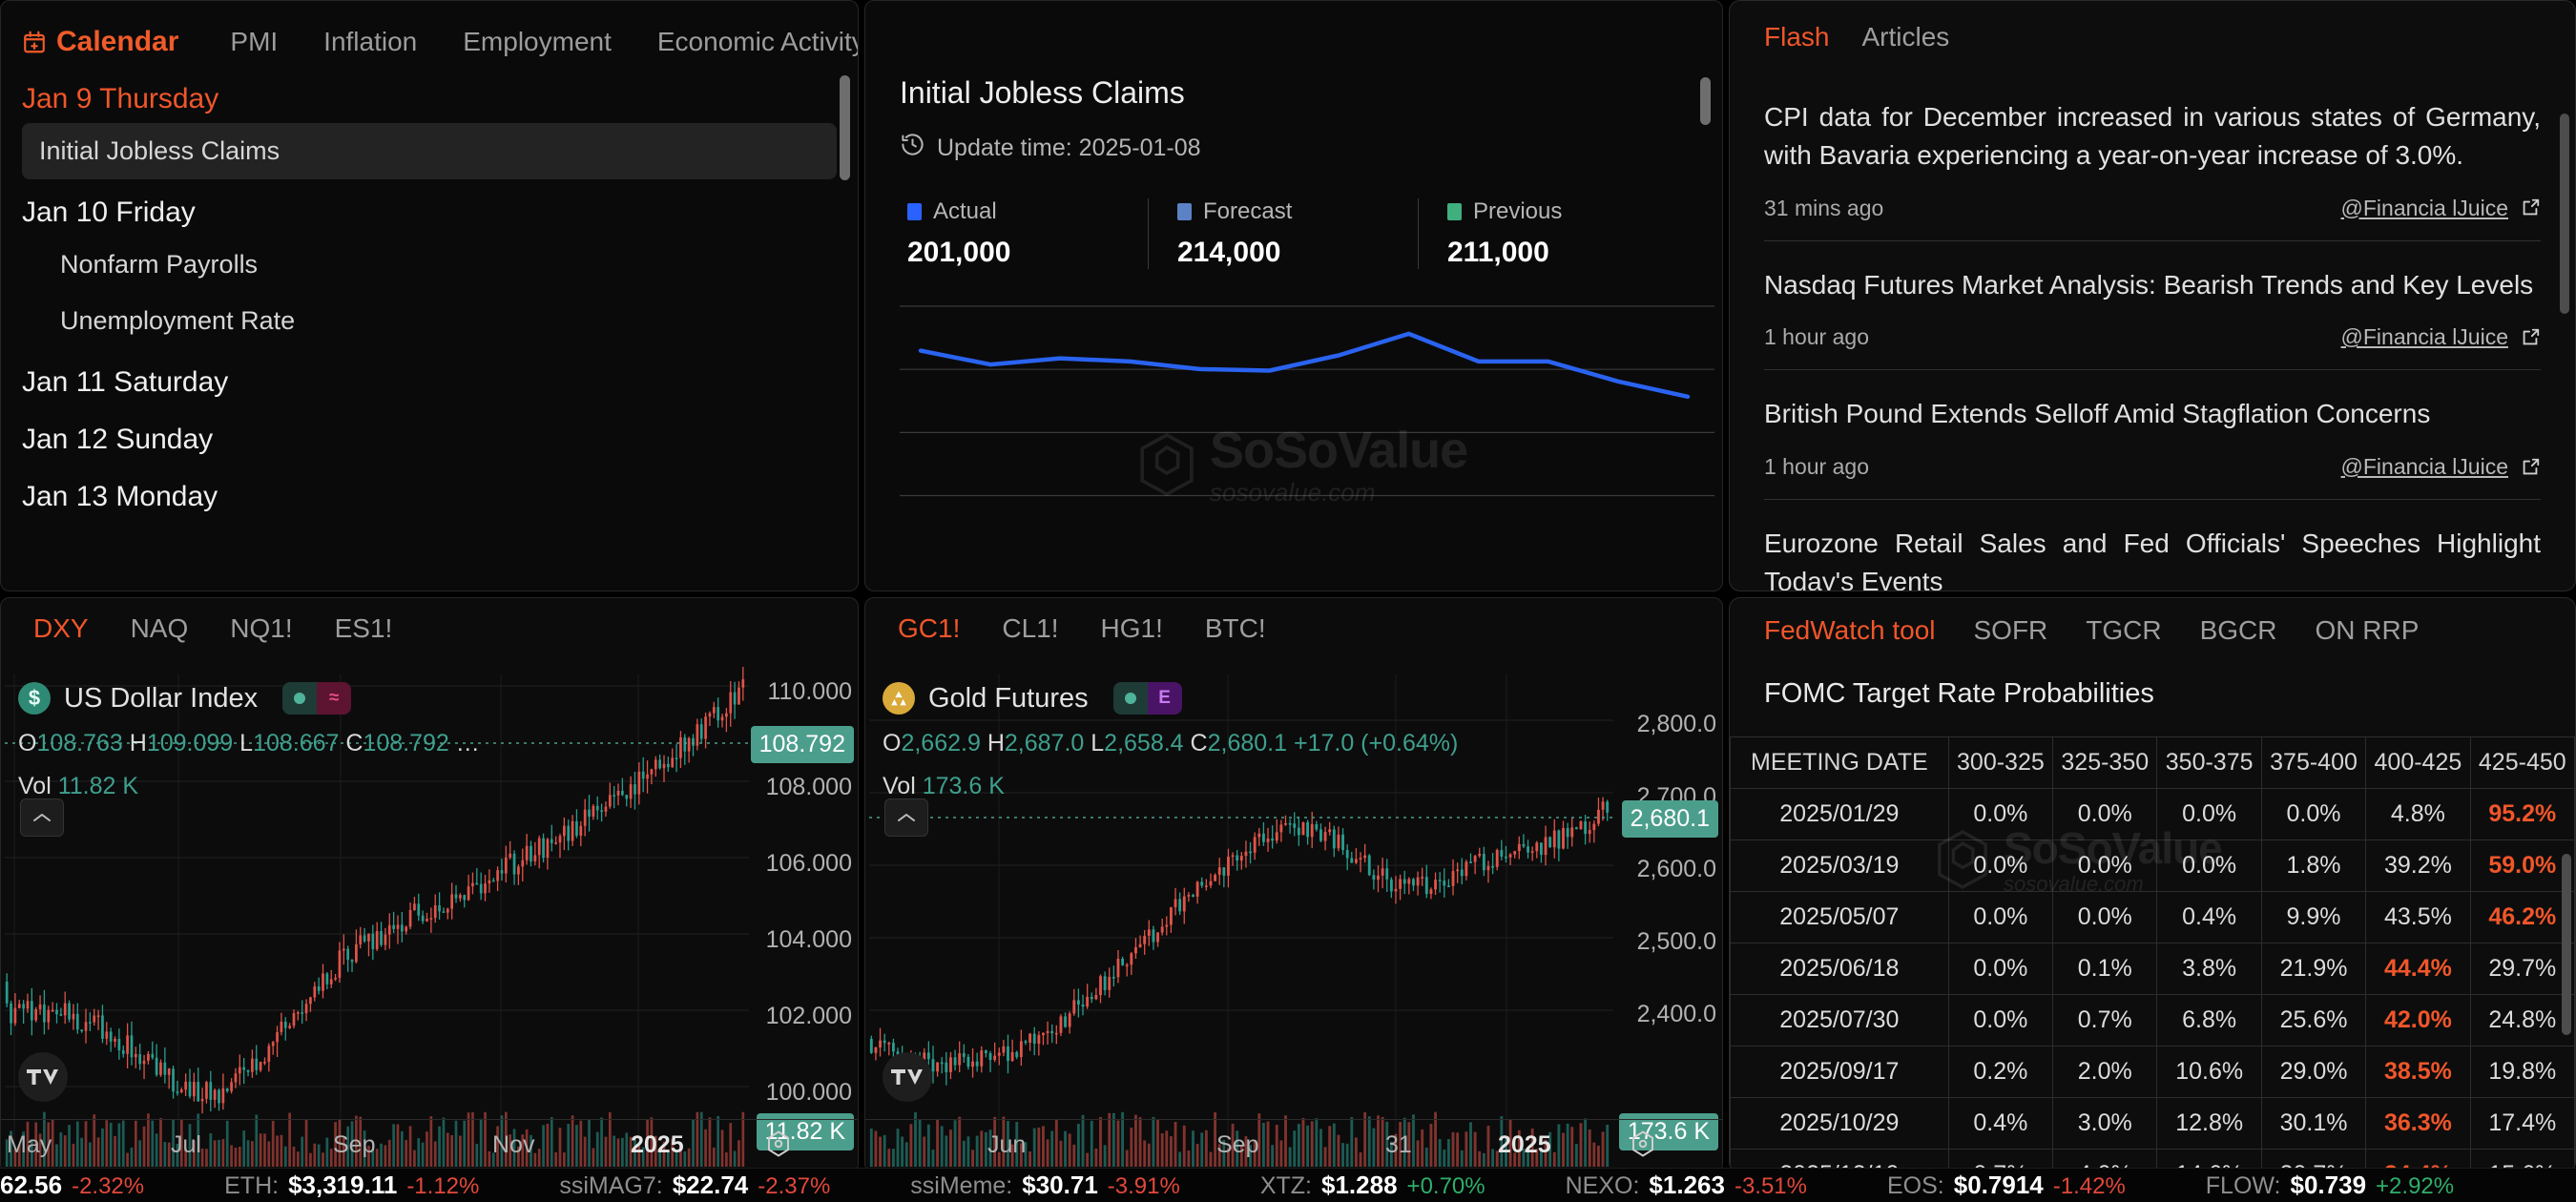 The height and width of the screenshot is (1202, 2576). What do you see at coordinates (757, 41) in the screenshot?
I see `tab-economic-activity: Economic Activity` at bounding box center [757, 41].